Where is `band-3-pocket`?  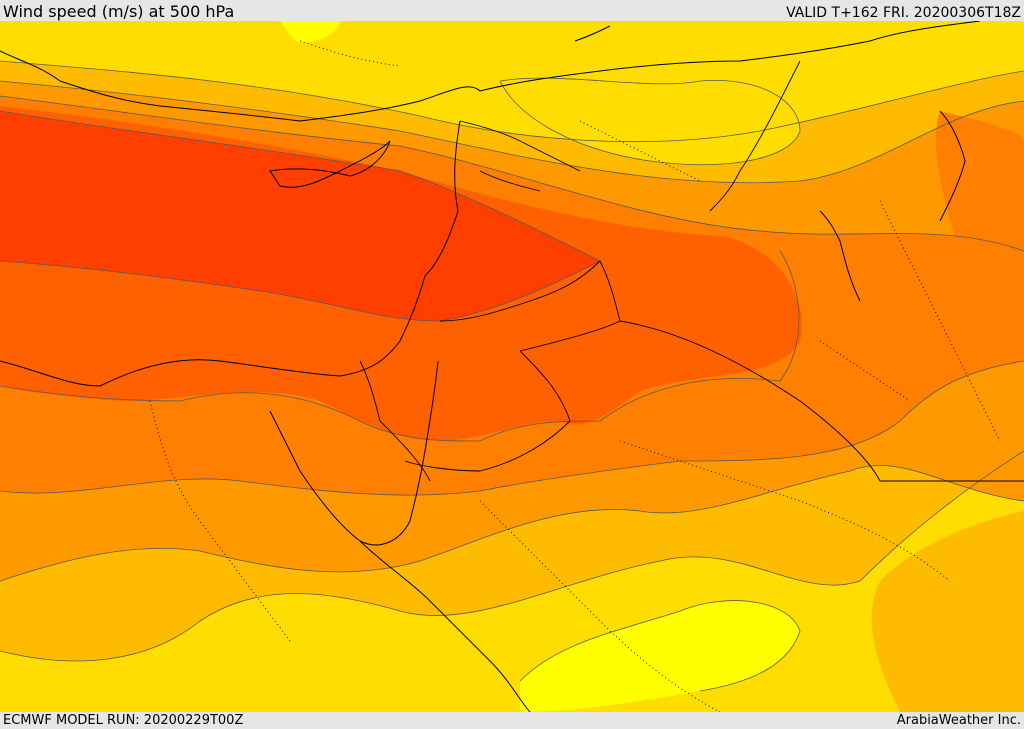
band-3-pocket is located at coordinates (947, 611).